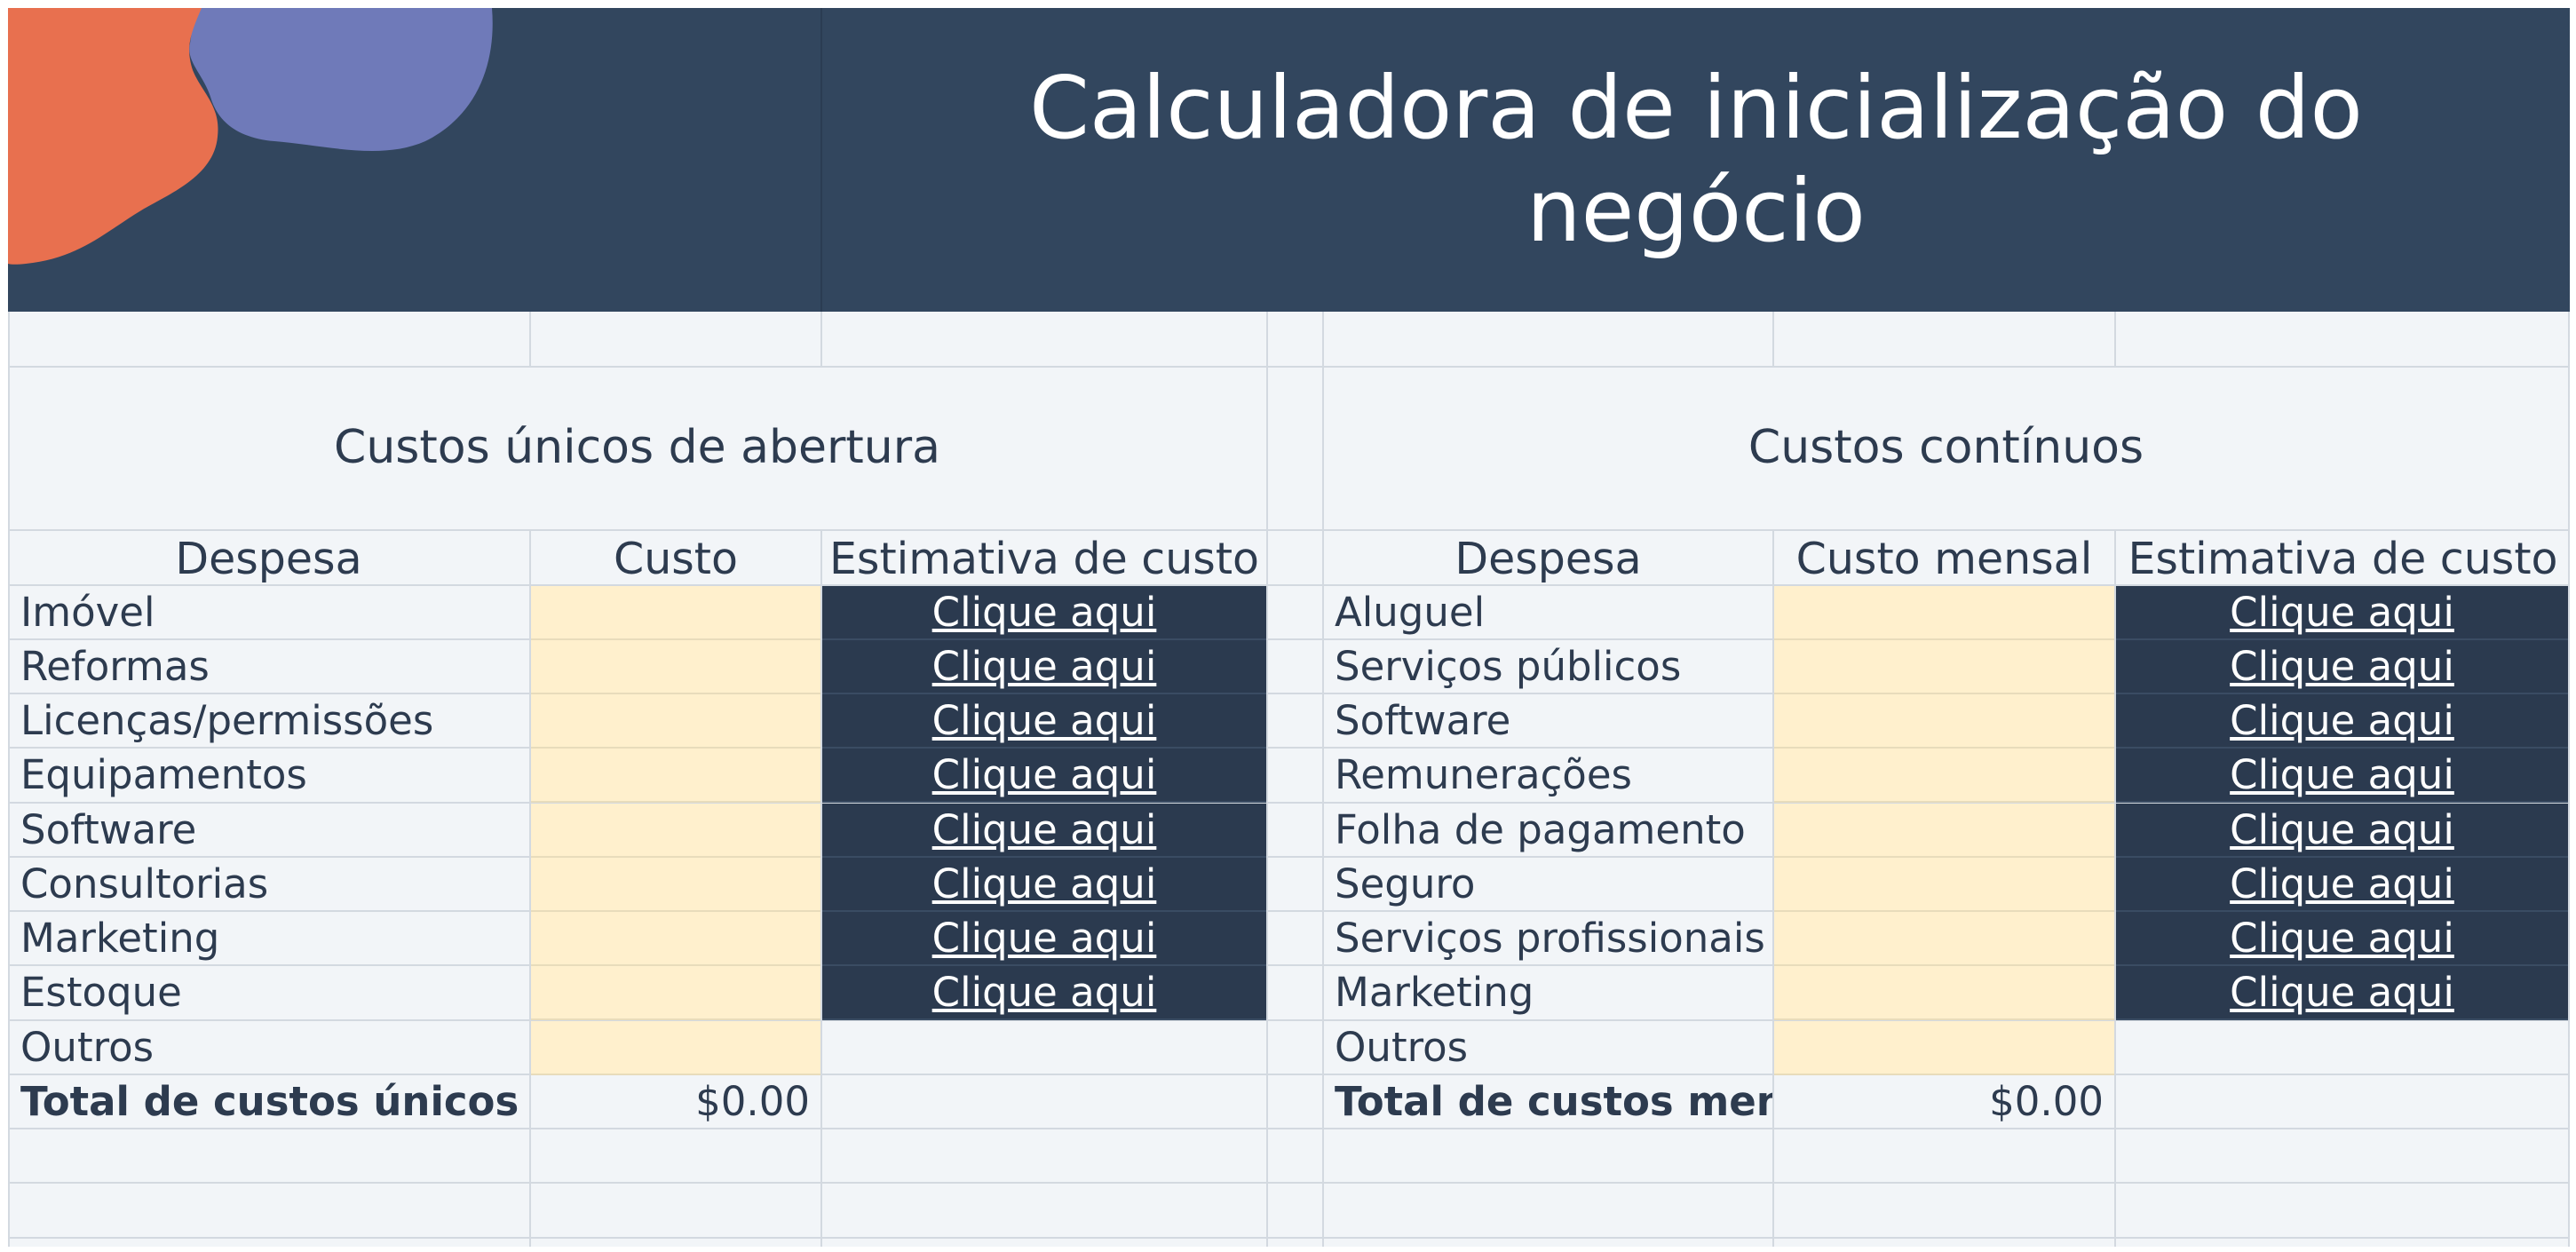 The height and width of the screenshot is (1252, 2576). What do you see at coordinates (1944, 558) in the screenshot?
I see `right-header-monthly-cost: Custo mensal` at bounding box center [1944, 558].